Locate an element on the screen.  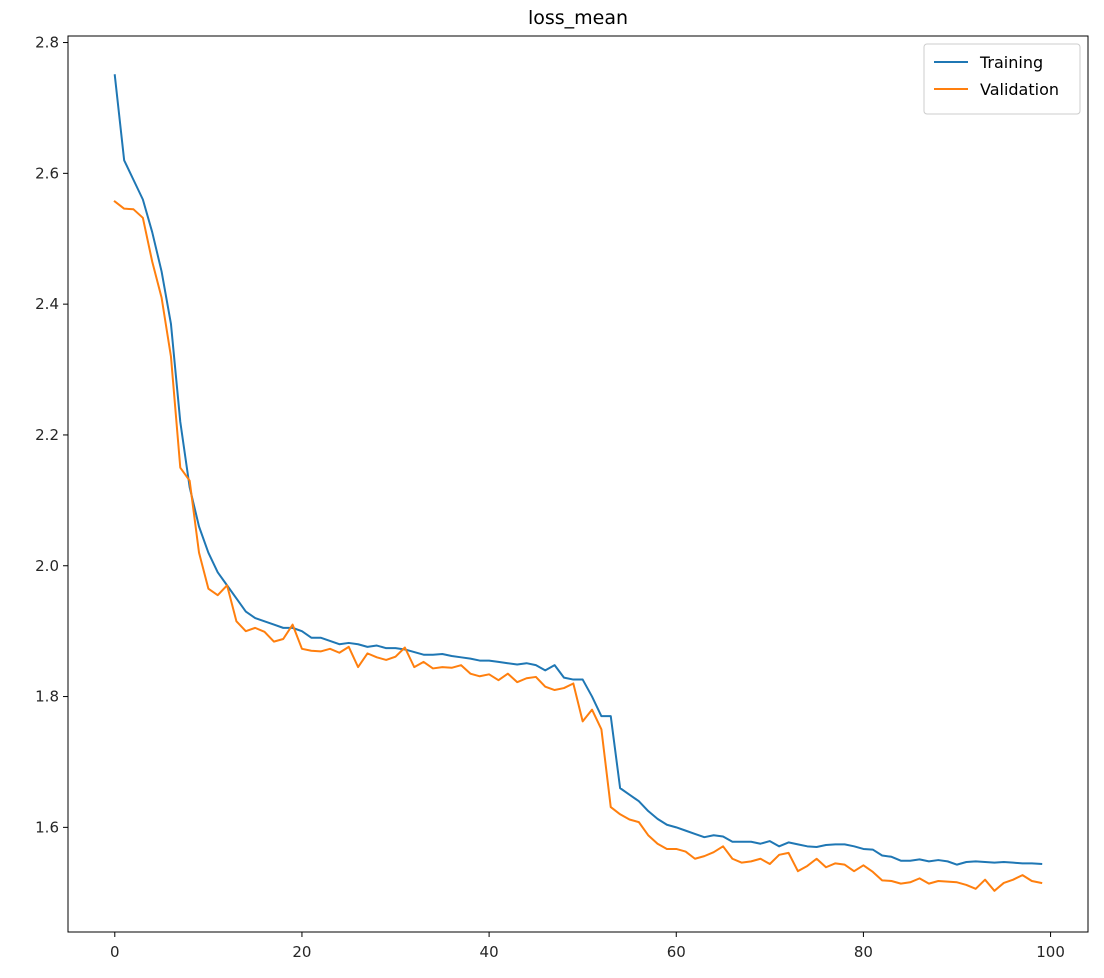
y-tick-label: 2.0 is located at coordinates (47, 566).